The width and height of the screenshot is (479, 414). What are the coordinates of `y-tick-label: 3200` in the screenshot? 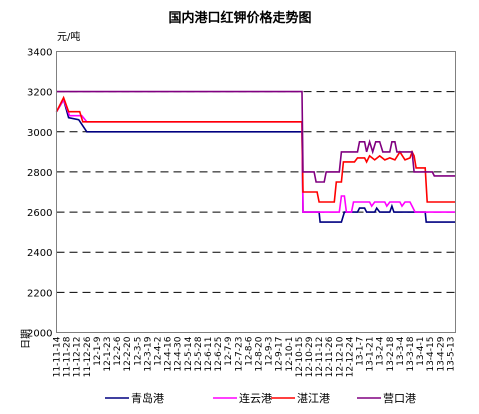 It's located at (39, 93).